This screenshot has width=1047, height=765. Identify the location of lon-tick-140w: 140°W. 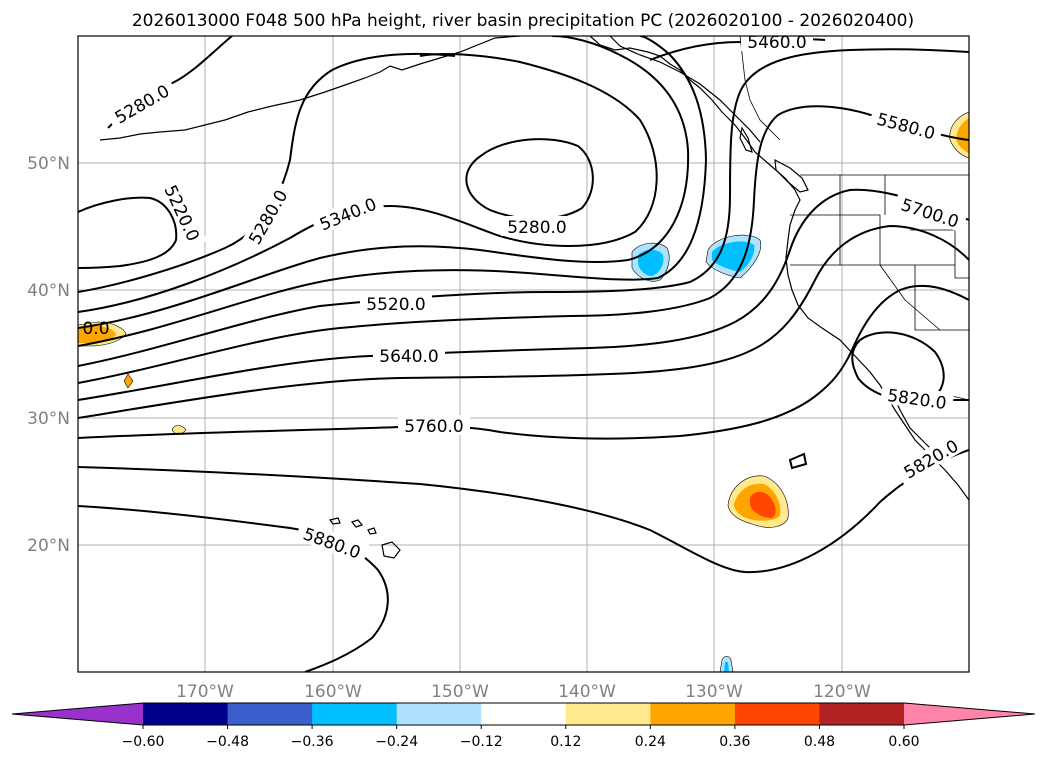
(587, 692).